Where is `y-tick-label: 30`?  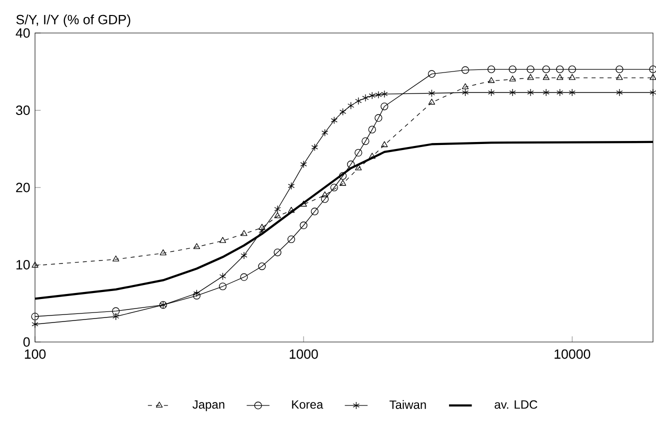 y-tick-label: 30 is located at coordinates (23, 110).